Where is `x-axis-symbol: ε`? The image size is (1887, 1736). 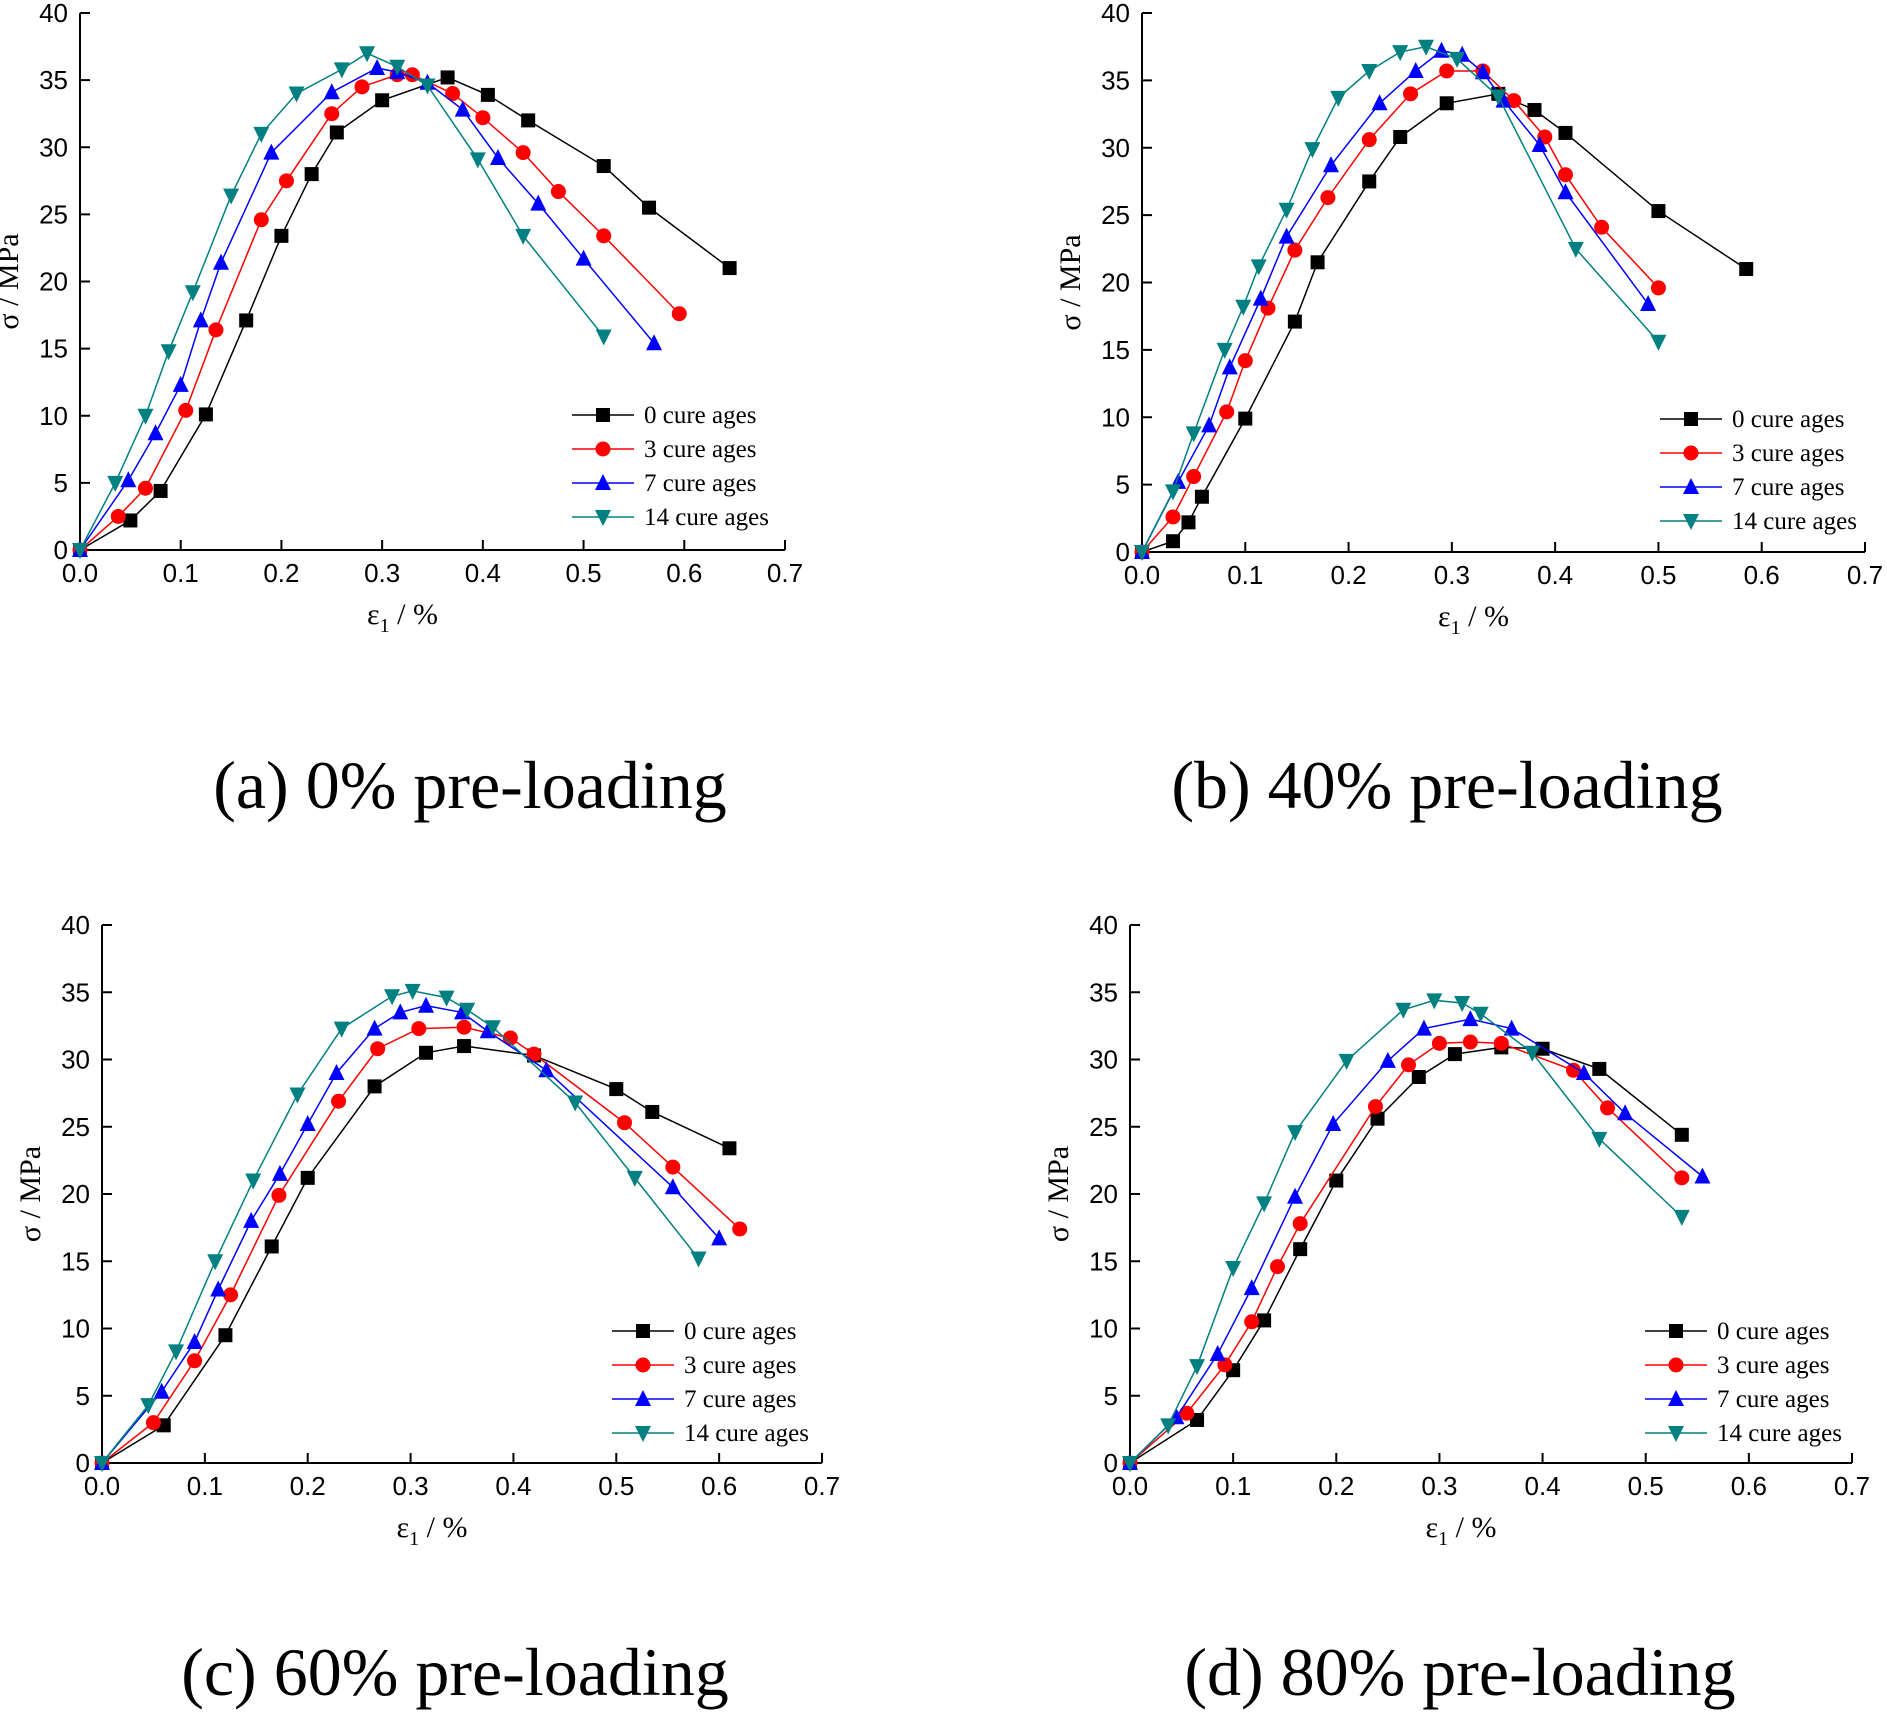
x-axis-symbol: ε is located at coordinates (1444, 616).